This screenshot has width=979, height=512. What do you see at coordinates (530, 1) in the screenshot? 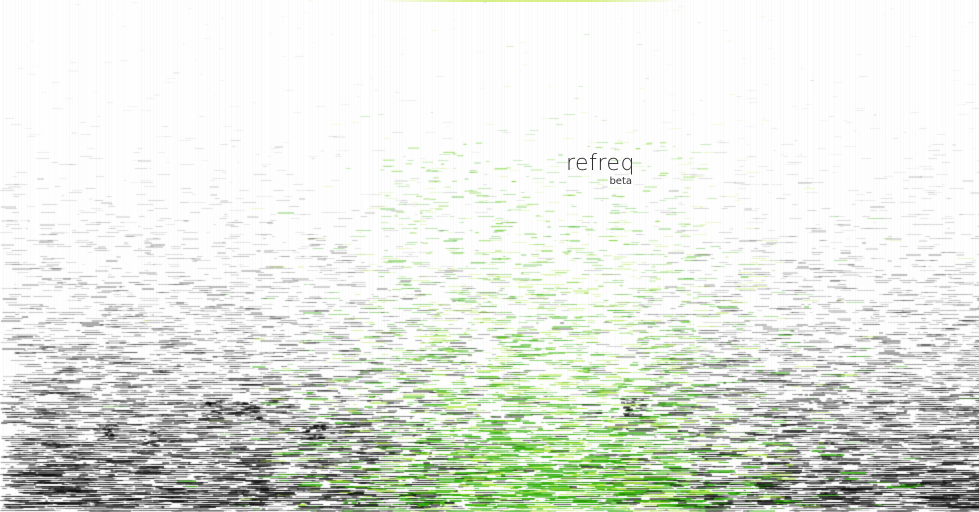
I see `top-accent-strip` at bounding box center [530, 1].